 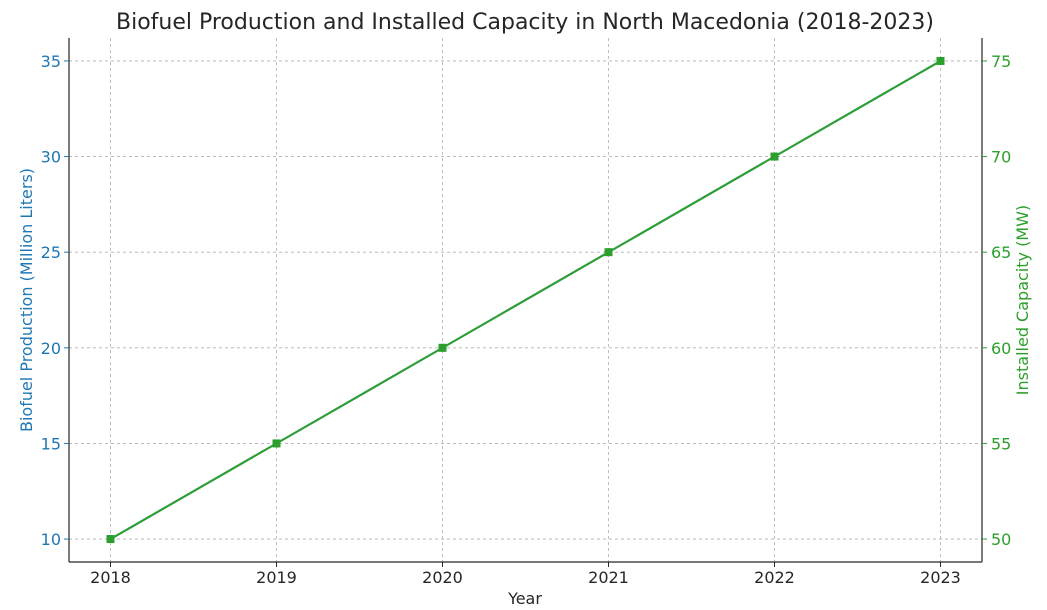 What do you see at coordinates (1001, 443) in the screenshot?
I see `right-tick-label: 55` at bounding box center [1001, 443].